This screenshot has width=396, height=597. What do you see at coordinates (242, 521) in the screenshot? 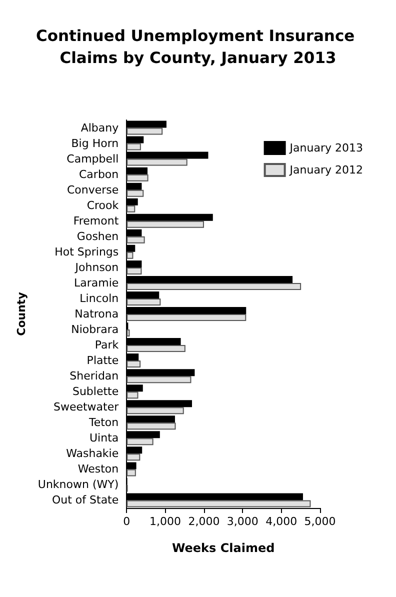
I see `x-tick-label: 3,000` at bounding box center [242, 521].